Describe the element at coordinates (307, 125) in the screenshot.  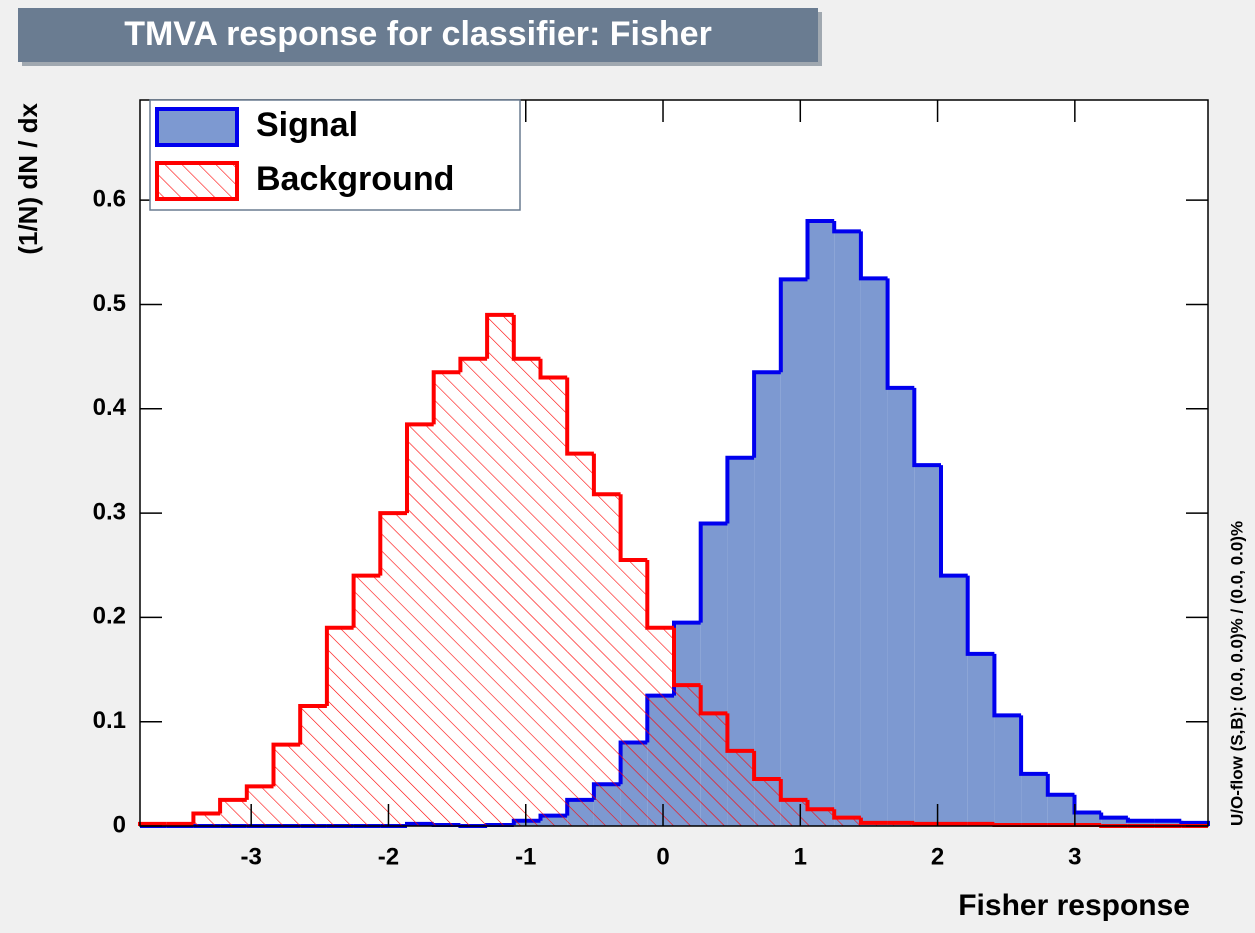
I see `legend-label: Signal` at that location.